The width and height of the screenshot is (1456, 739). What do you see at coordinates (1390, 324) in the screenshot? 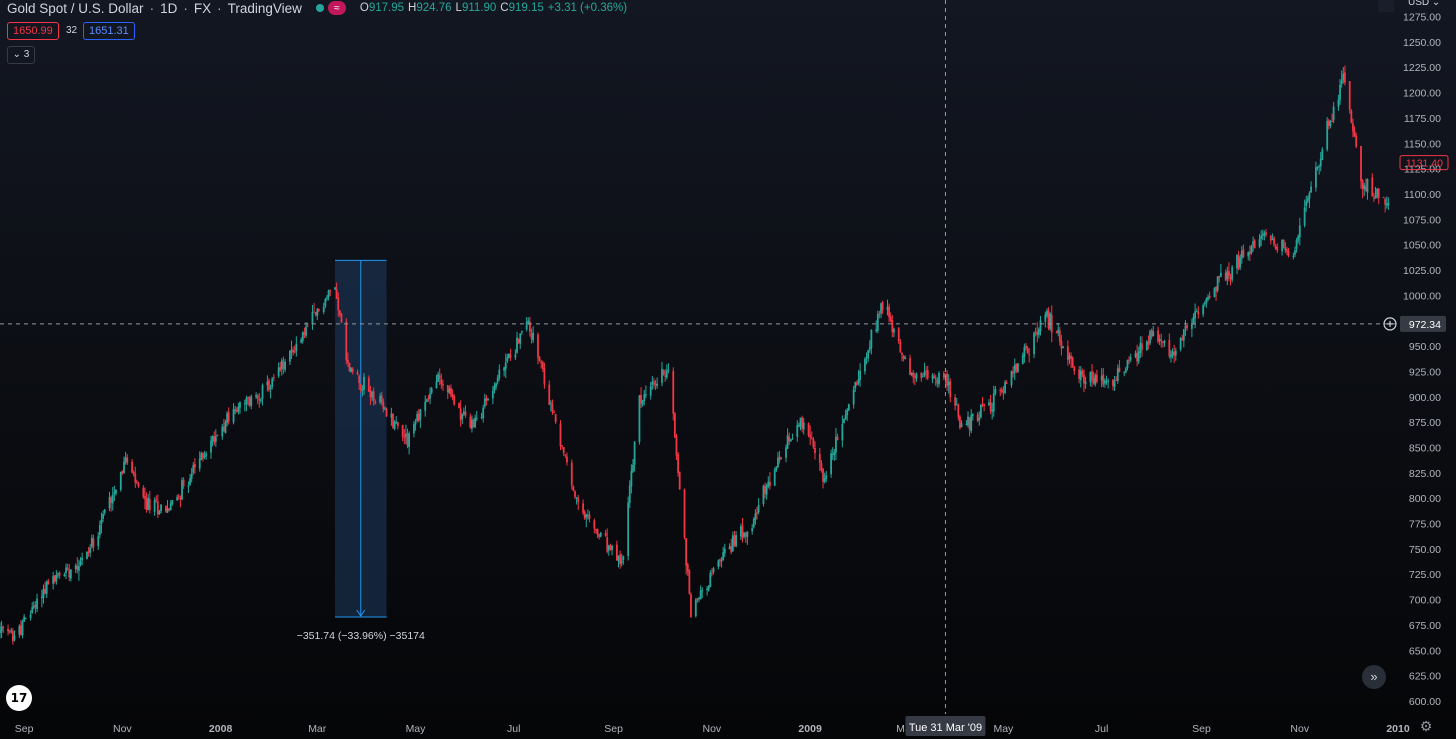
I see `add-alert-icon` at bounding box center [1390, 324].